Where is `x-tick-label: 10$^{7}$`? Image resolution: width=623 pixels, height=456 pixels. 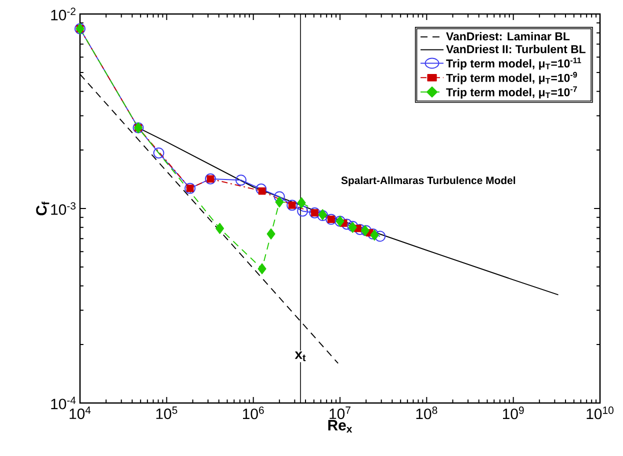
x-tick-label: 10$^{7}$ is located at coordinates (340, 413).